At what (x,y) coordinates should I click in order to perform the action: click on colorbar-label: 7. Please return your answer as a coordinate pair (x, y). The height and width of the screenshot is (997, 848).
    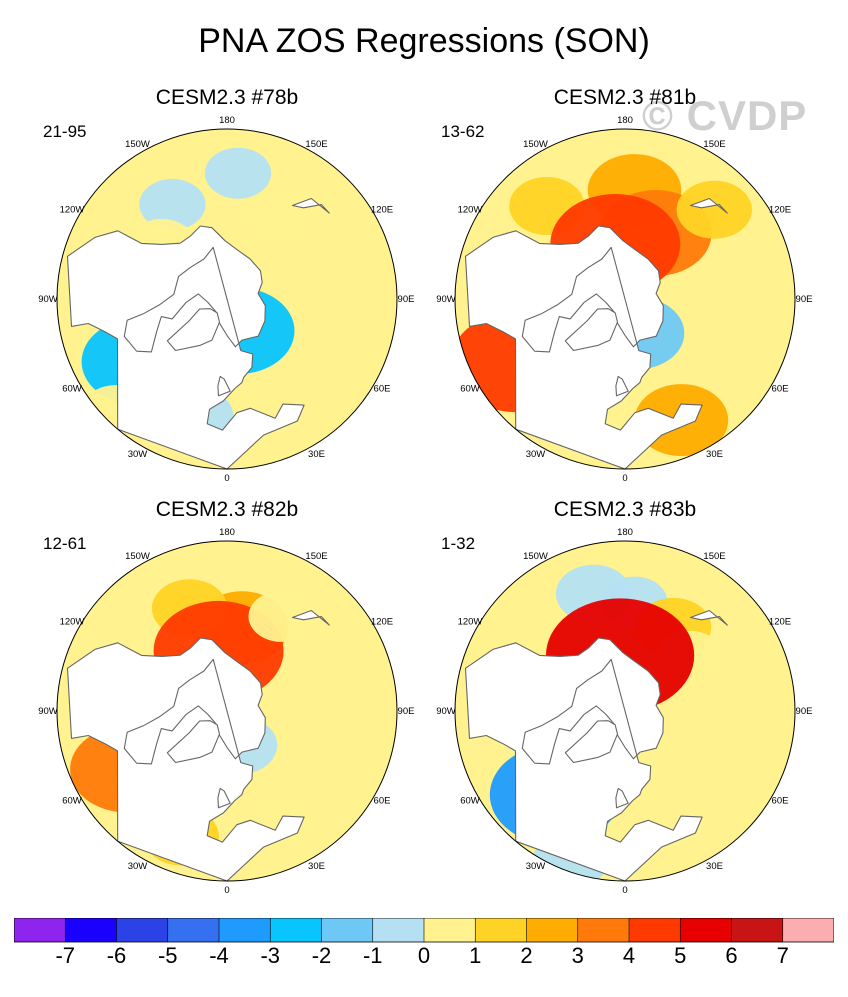
    Looking at the image, I should click on (782, 955).